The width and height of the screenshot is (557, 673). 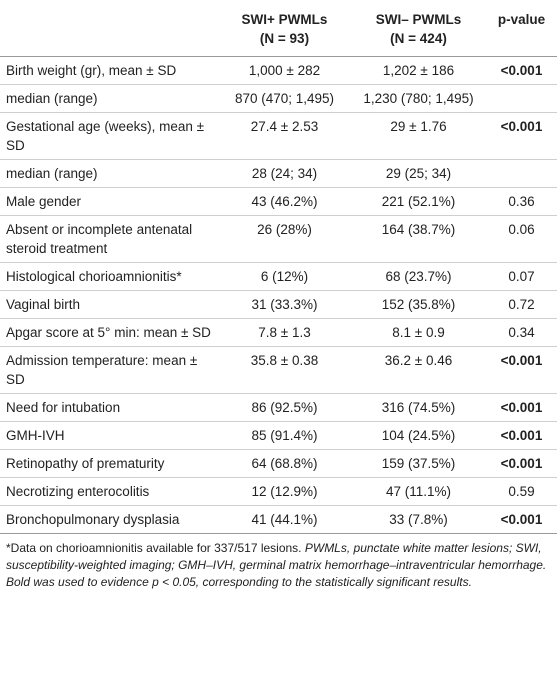 I want to click on table-row: median (range) 28 (24; 34) 29 (25; 34), so click(x=278, y=173).